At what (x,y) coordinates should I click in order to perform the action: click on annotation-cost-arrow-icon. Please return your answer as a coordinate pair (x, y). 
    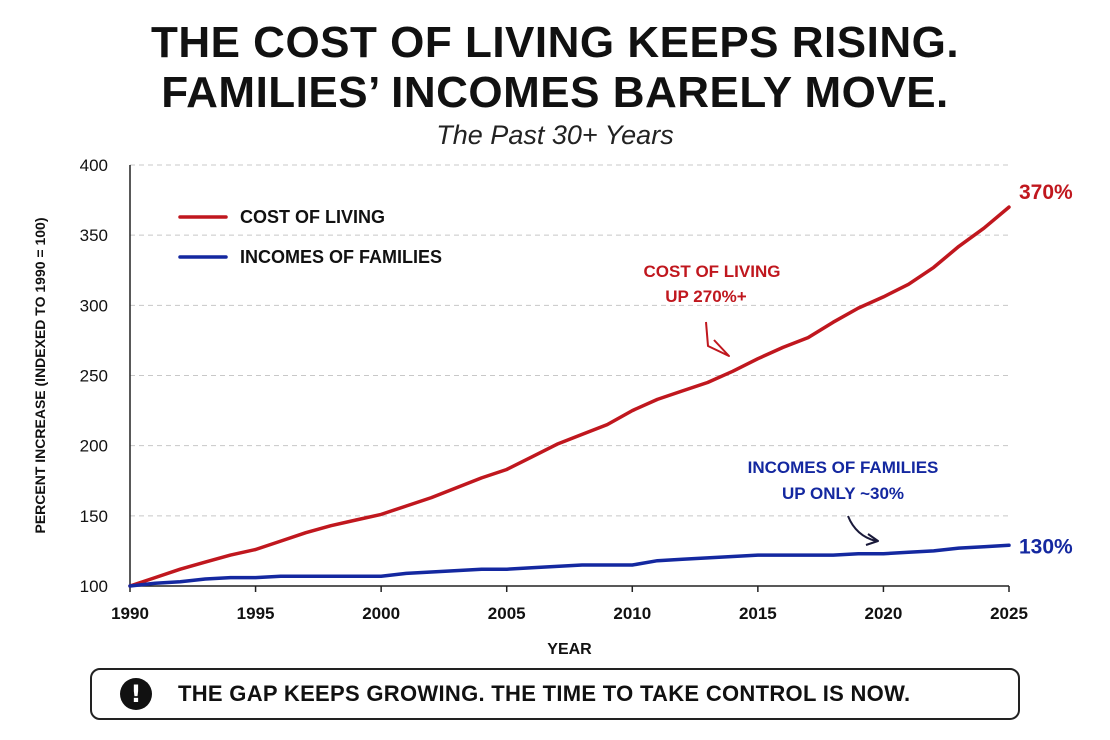
    Looking at the image, I should click on (717, 339).